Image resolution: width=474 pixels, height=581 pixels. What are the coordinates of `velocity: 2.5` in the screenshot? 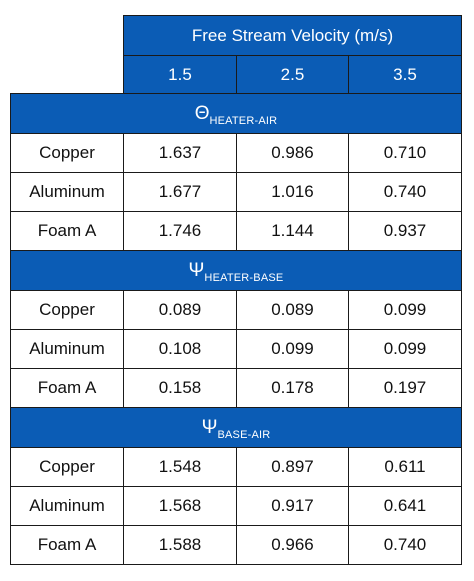 It's located at (292, 74).